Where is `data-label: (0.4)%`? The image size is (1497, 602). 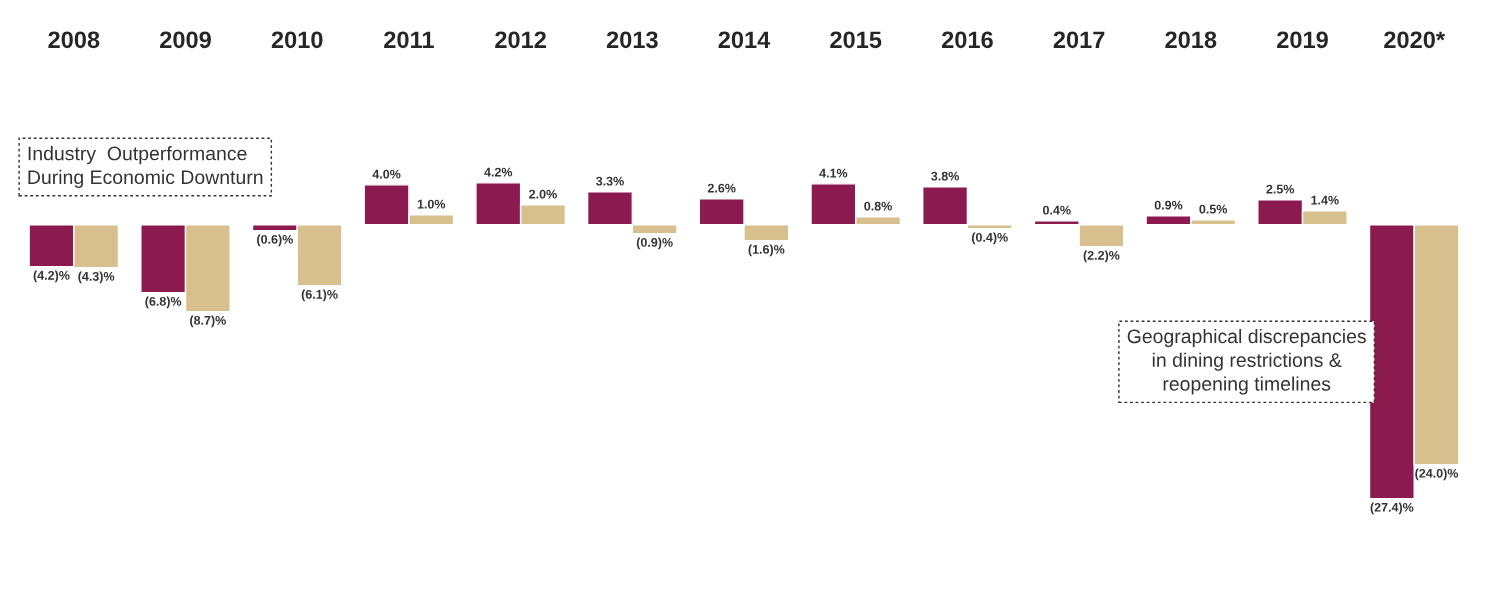 data-label: (0.4)% is located at coordinates (989, 238).